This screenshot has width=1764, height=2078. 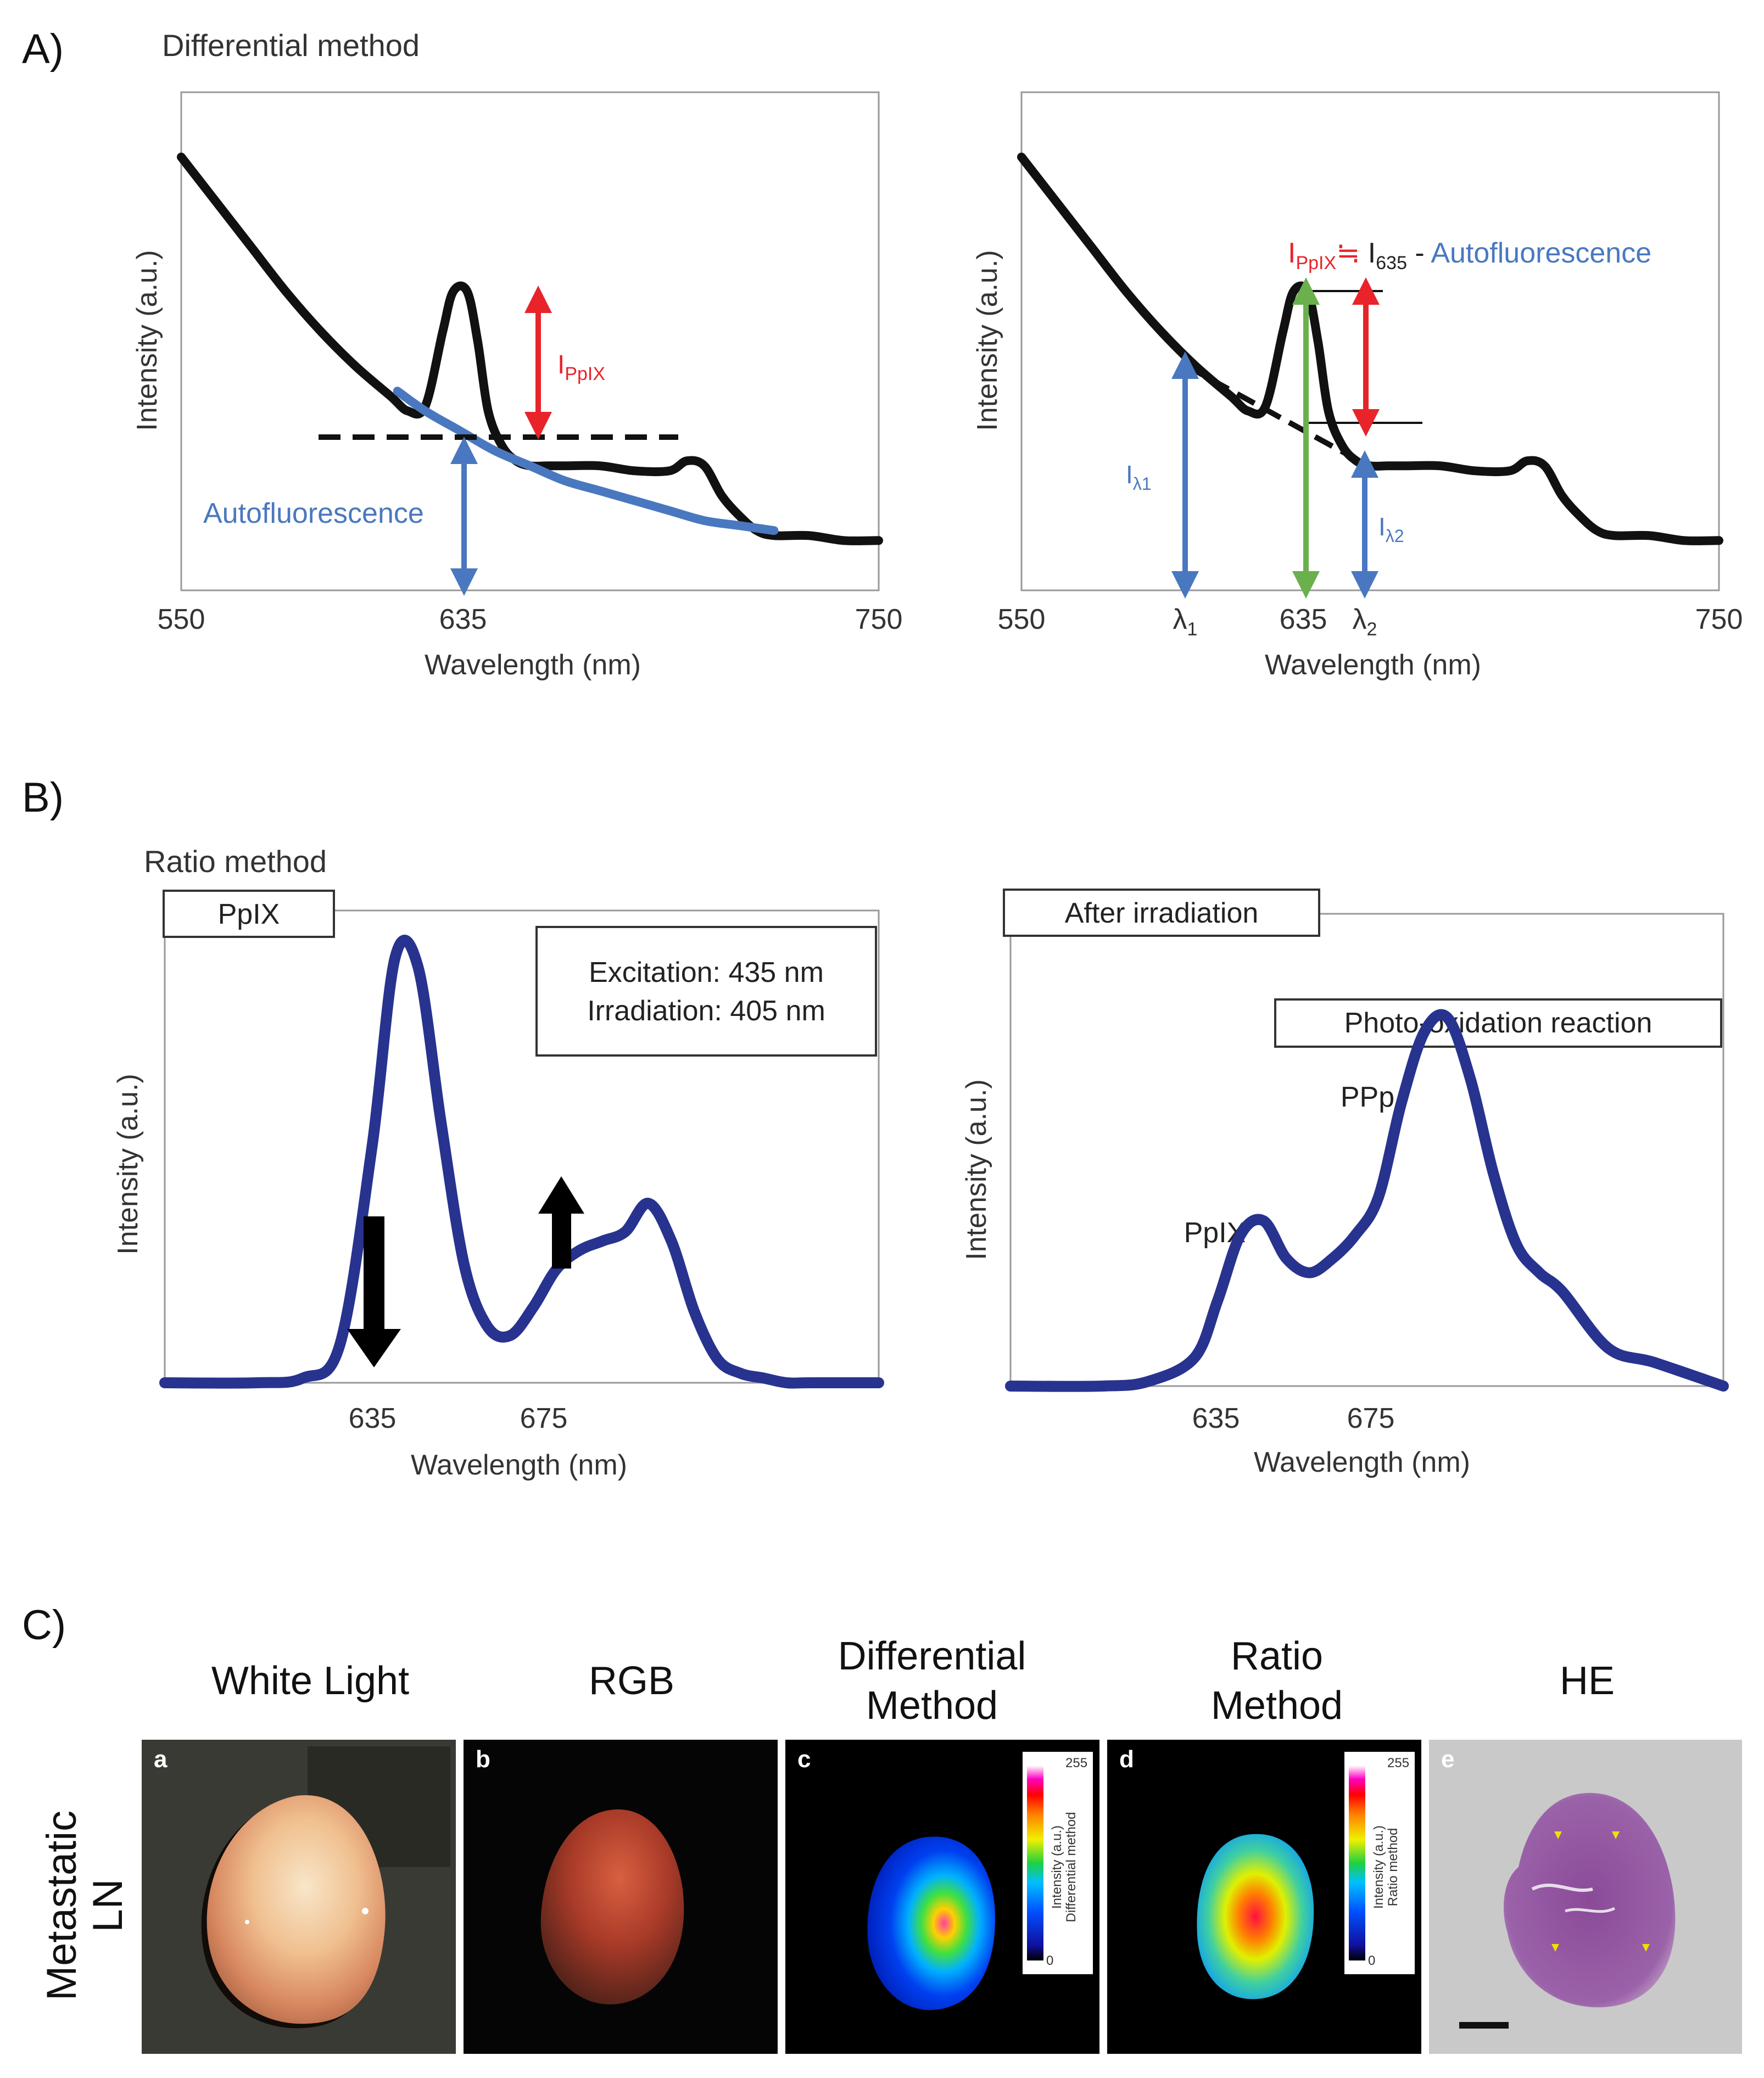 I want to click on photo-oxidation-text: Photo-oxidation reaction, so click(x=1498, y=1023).